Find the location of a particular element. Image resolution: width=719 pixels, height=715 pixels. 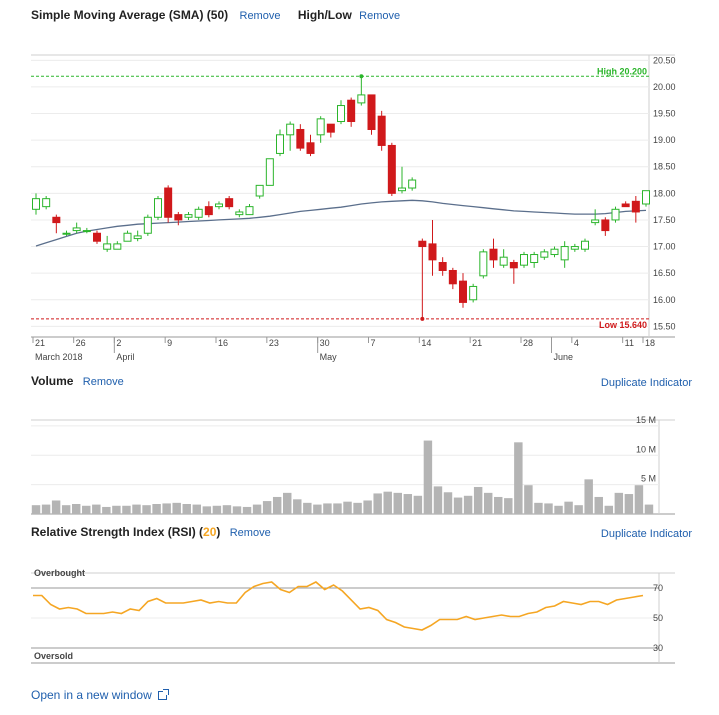

volume-header: Volume Remove is located at coordinates (77, 381).